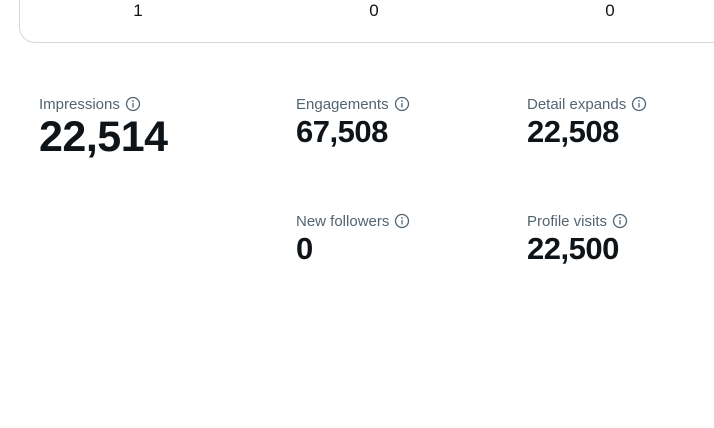  Describe the element at coordinates (138, 10) in the screenshot. I see `top-count-1: 1` at that location.